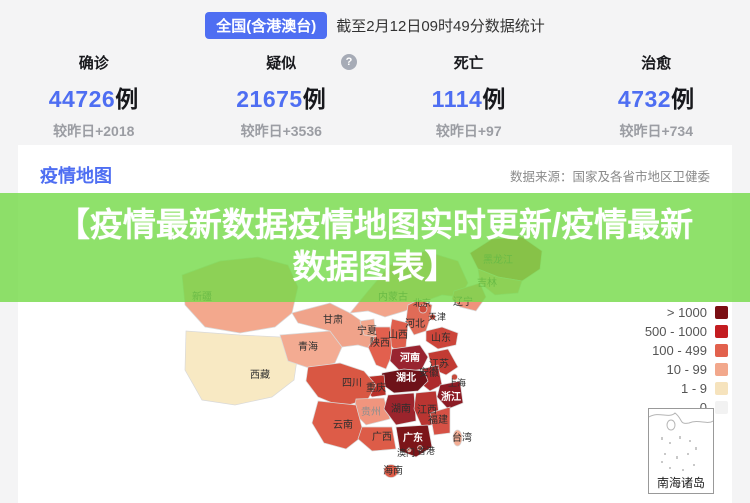 The width and height of the screenshot is (750, 503). Describe the element at coordinates (281, 99) in the screenshot. I see `stat-value: 21675例` at that location.